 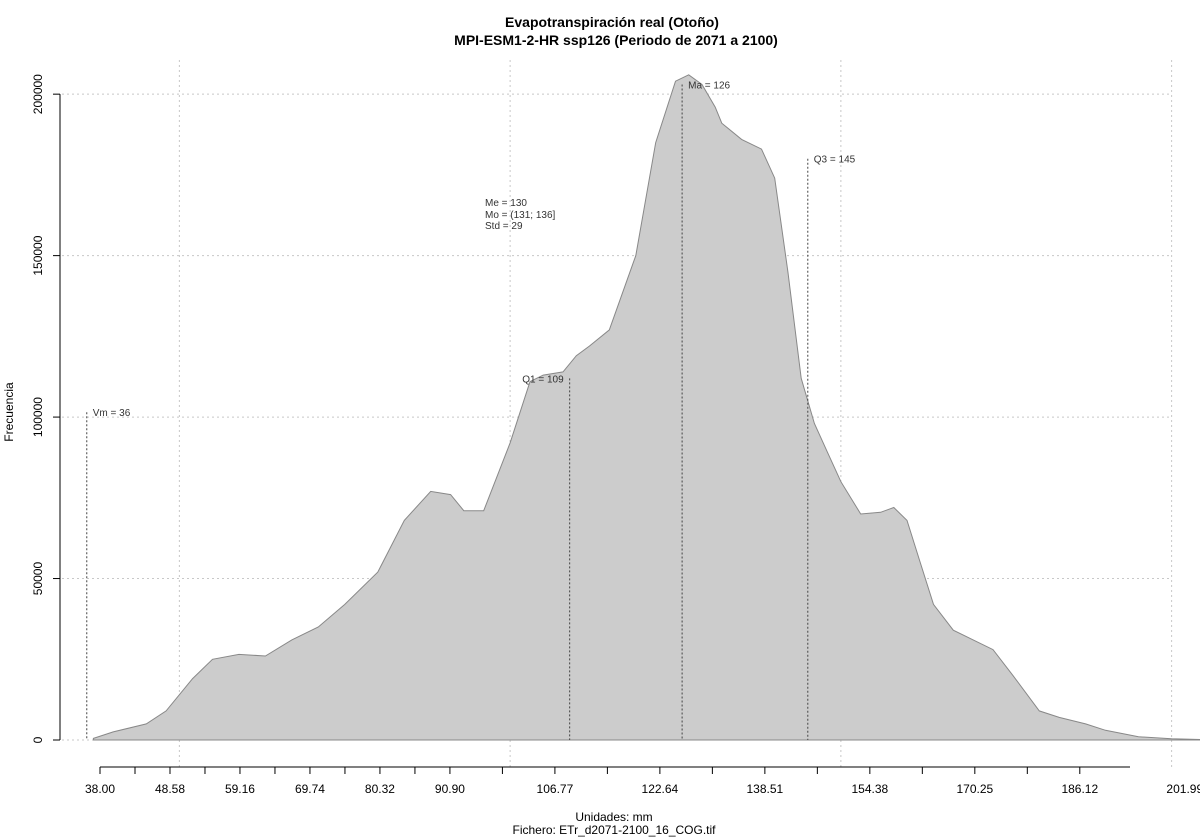 I want to click on y-tick-label: 200000, so click(x=38, y=94).